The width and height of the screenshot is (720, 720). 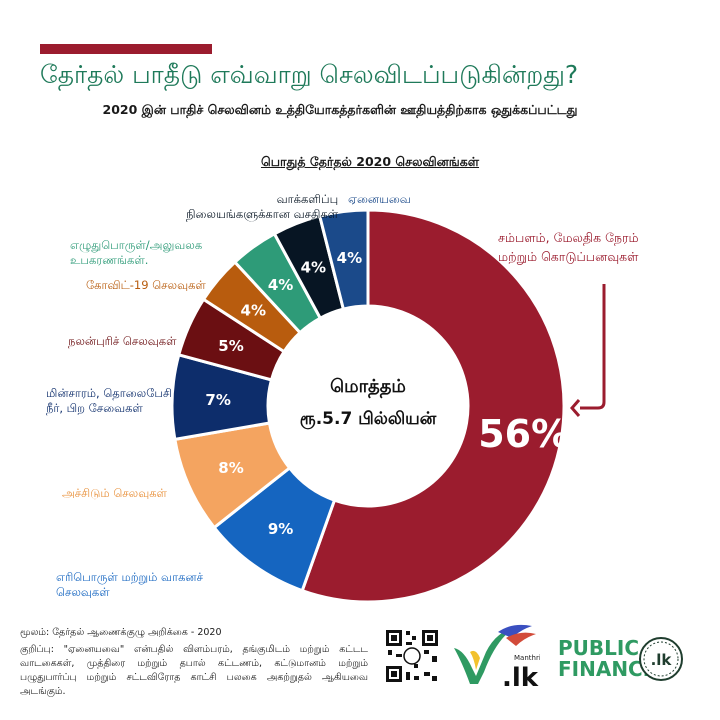 I want to click on label-printing: அச்சிடும் செலவுகள், so click(x=114, y=493).